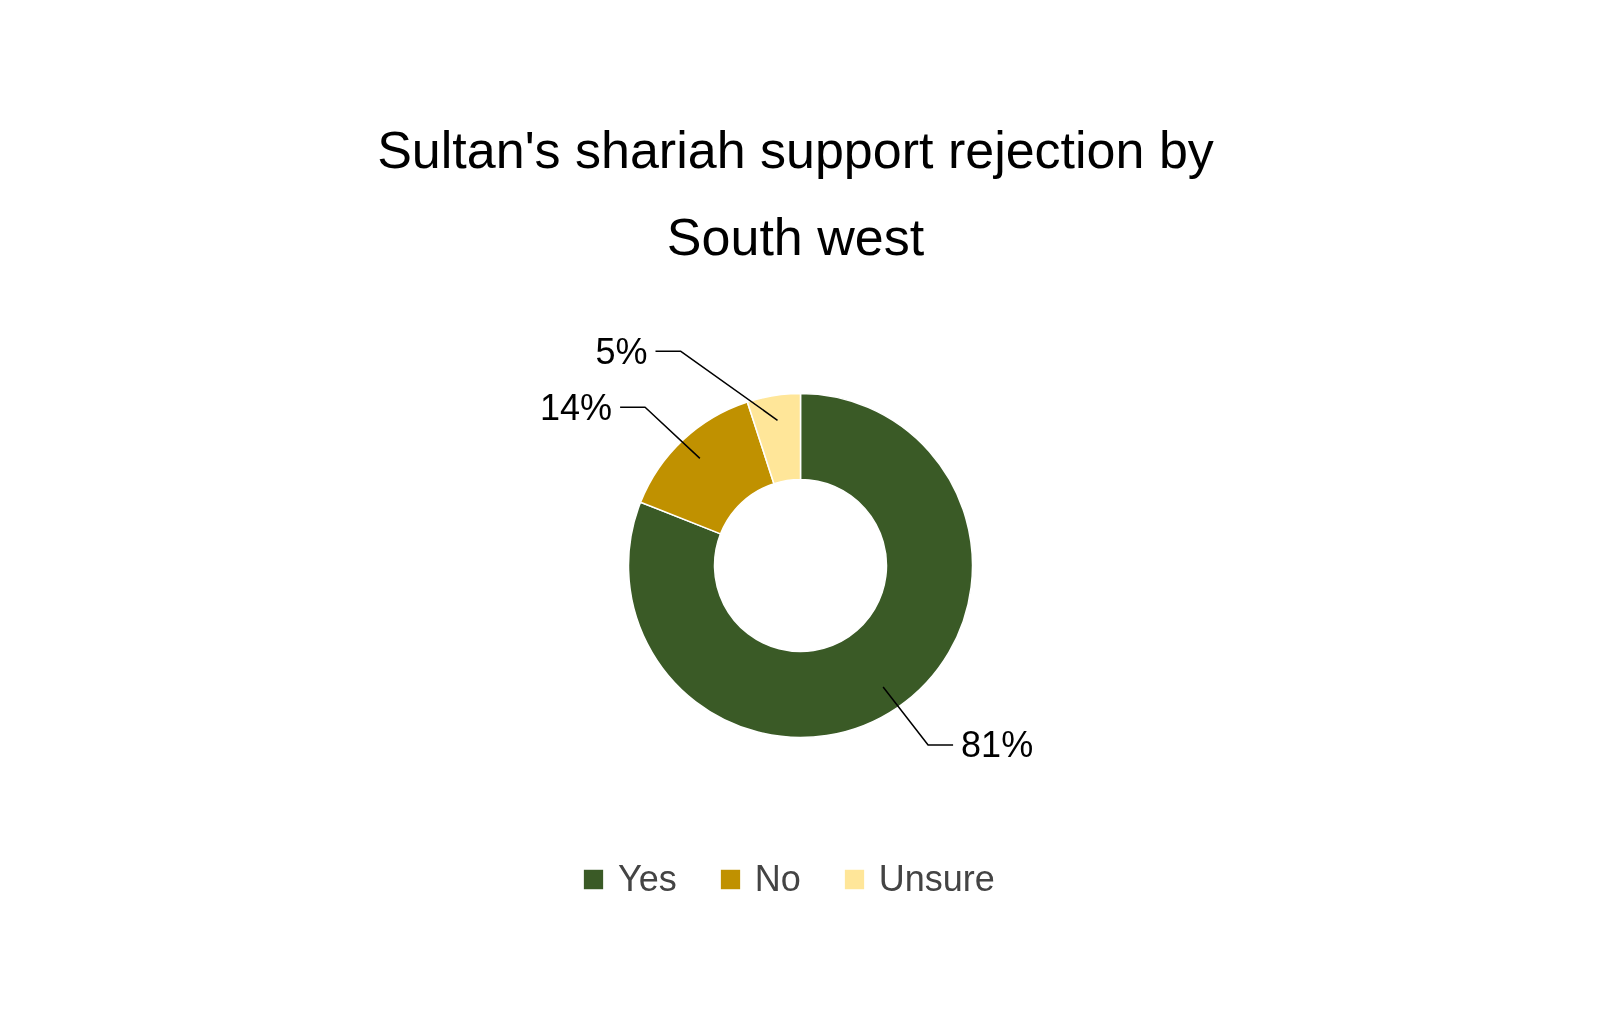 This screenshot has height=1035, width=1600. Describe the element at coordinates (576, 407) in the screenshot. I see `data-label: 14%` at that location.